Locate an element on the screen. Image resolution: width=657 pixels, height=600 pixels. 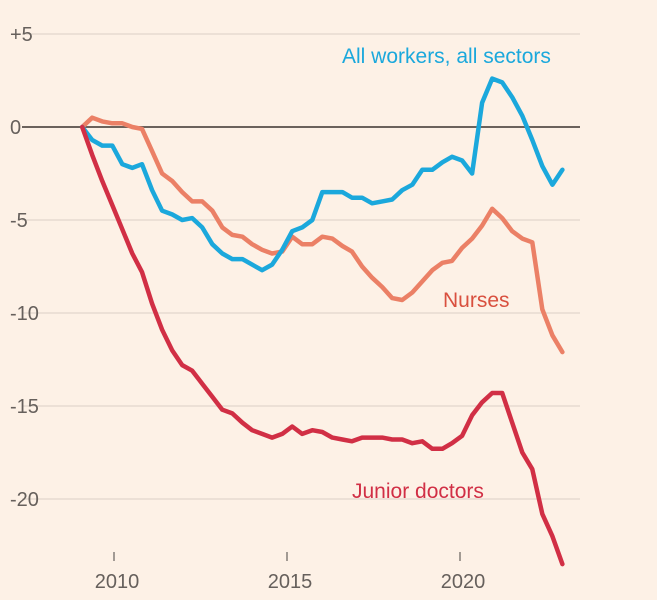
x-tick-label: 2015 is located at coordinates (290, 582).